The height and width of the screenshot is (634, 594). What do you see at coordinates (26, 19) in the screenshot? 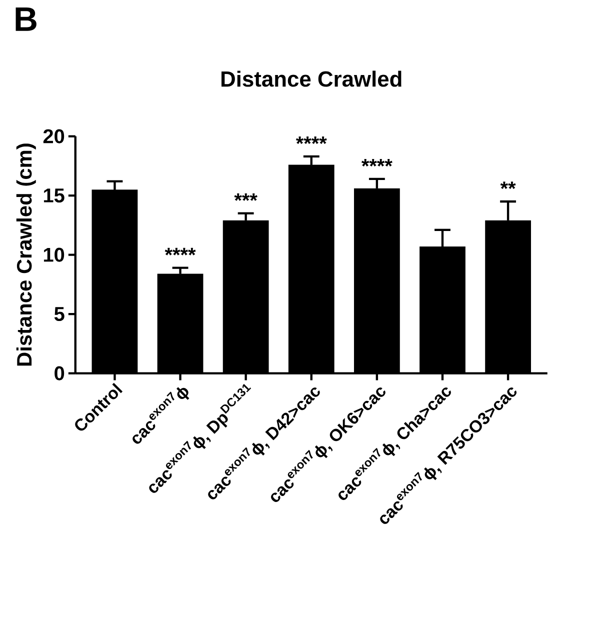
I see `text: B` at bounding box center [26, 19].